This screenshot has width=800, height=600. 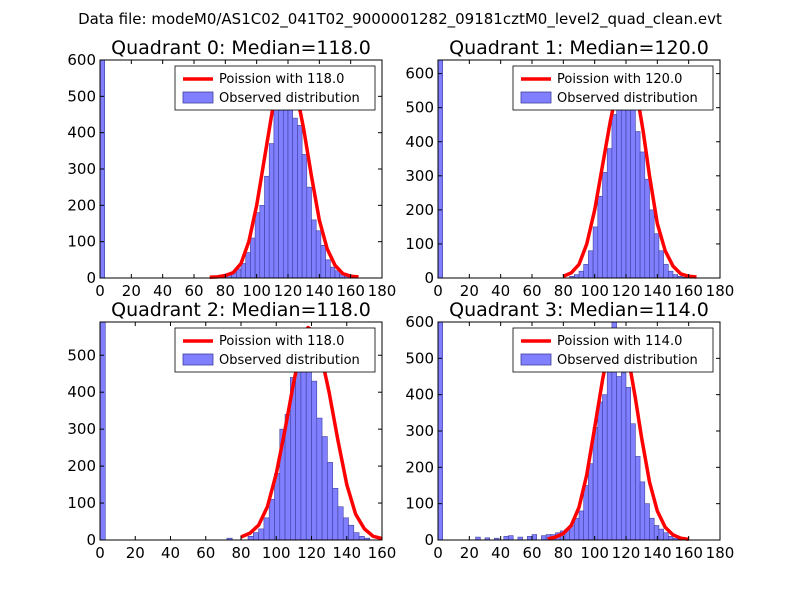 What do you see at coordinates (619, 341) in the screenshot?
I see `legend-entry-poisson: Poission with 114.0` at bounding box center [619, 341].